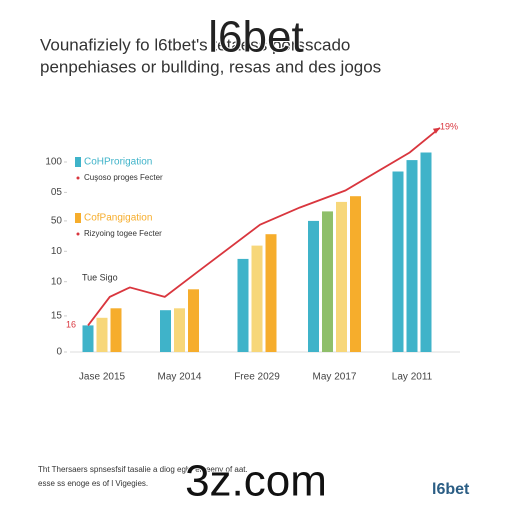 The height and width of the screenshot is (512, 512). I want to click on annotation: 16, so click(71, 324).